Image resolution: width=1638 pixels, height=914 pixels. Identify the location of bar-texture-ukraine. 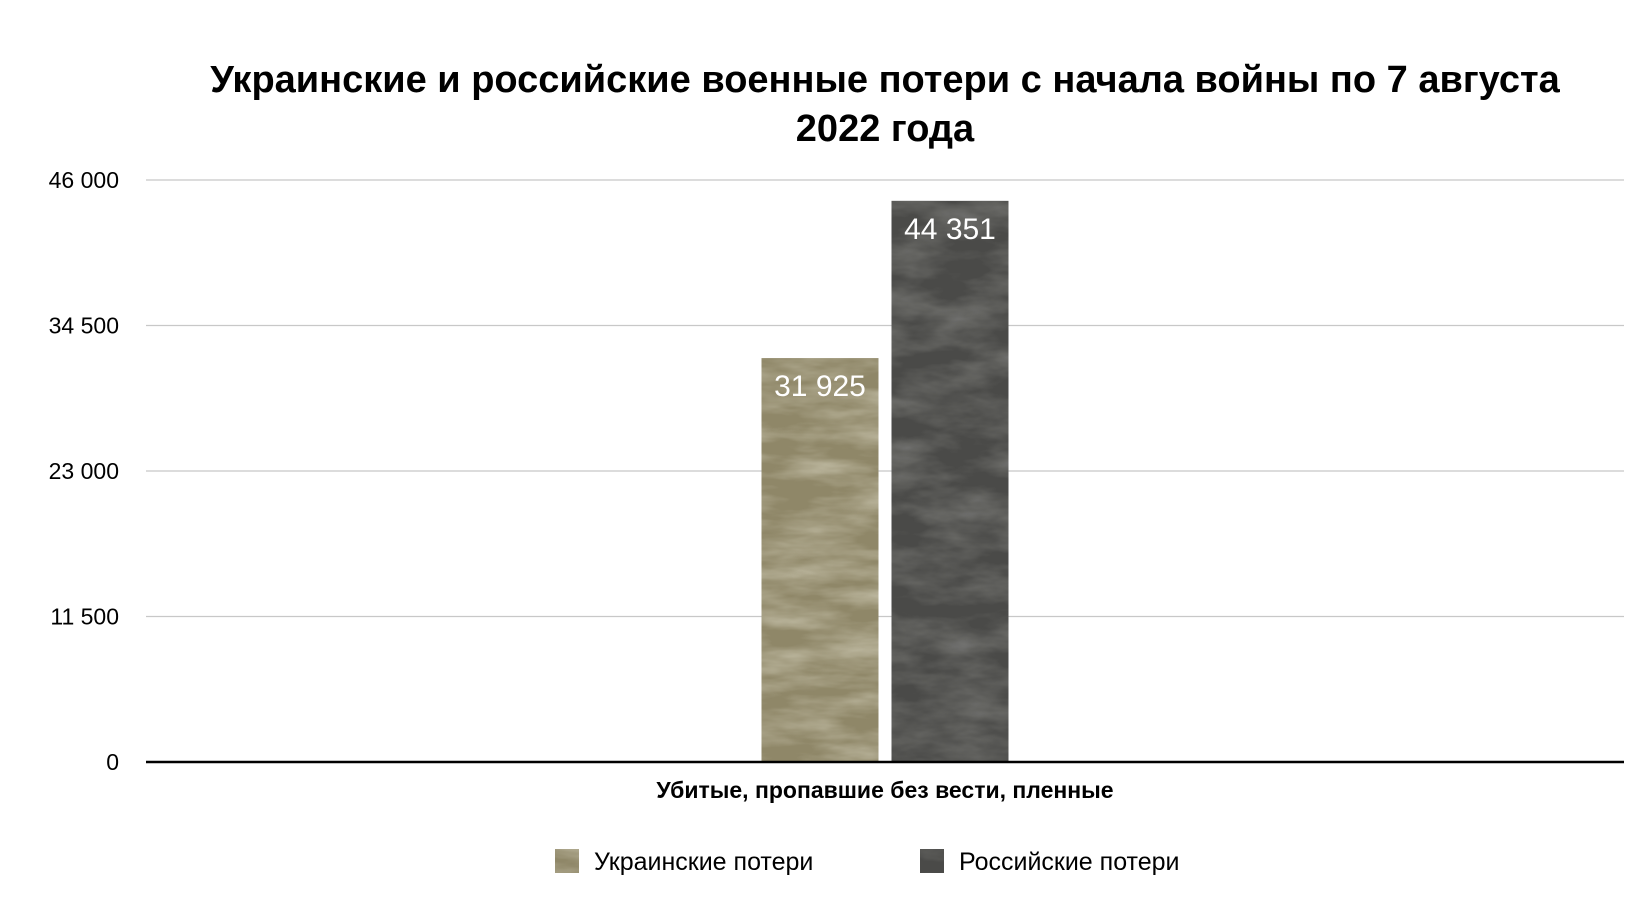
(820, 560).